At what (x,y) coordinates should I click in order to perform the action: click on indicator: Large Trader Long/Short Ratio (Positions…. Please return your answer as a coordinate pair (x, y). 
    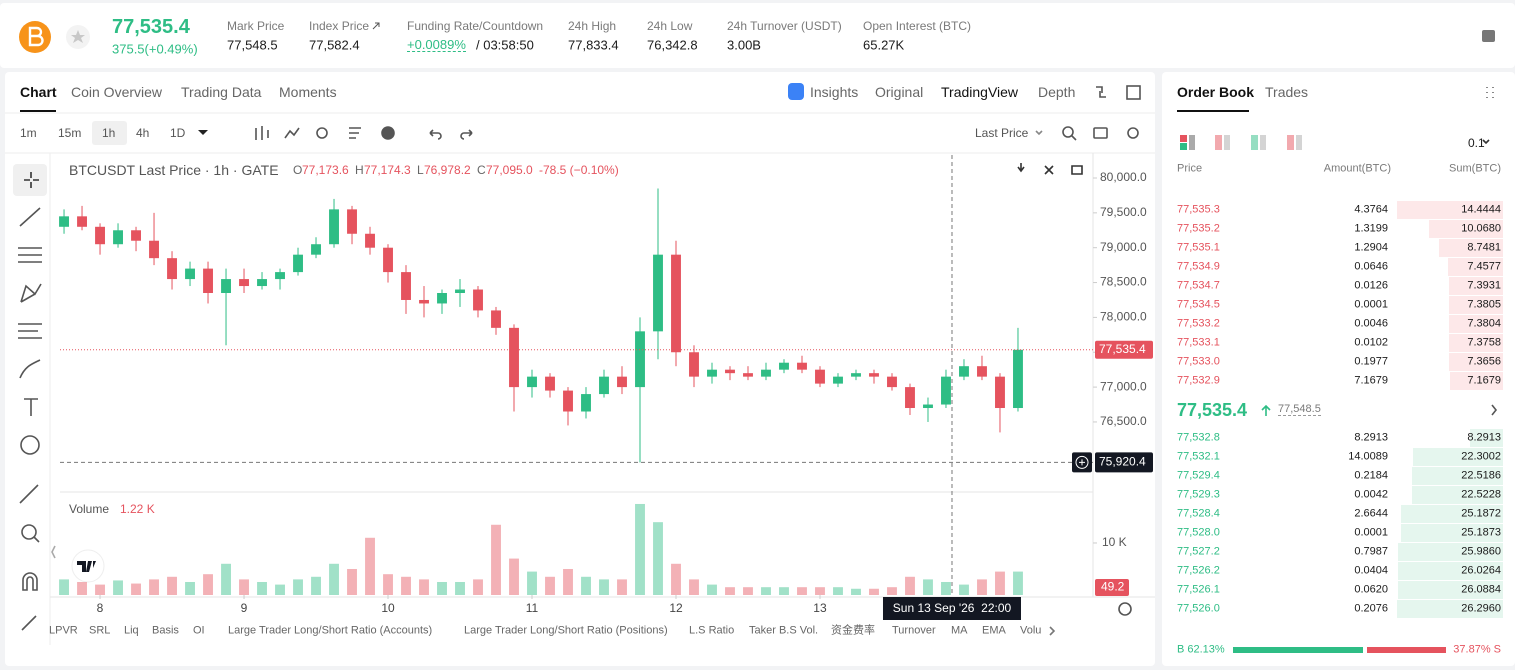
    Looking at the image, I should click on (566, 630).